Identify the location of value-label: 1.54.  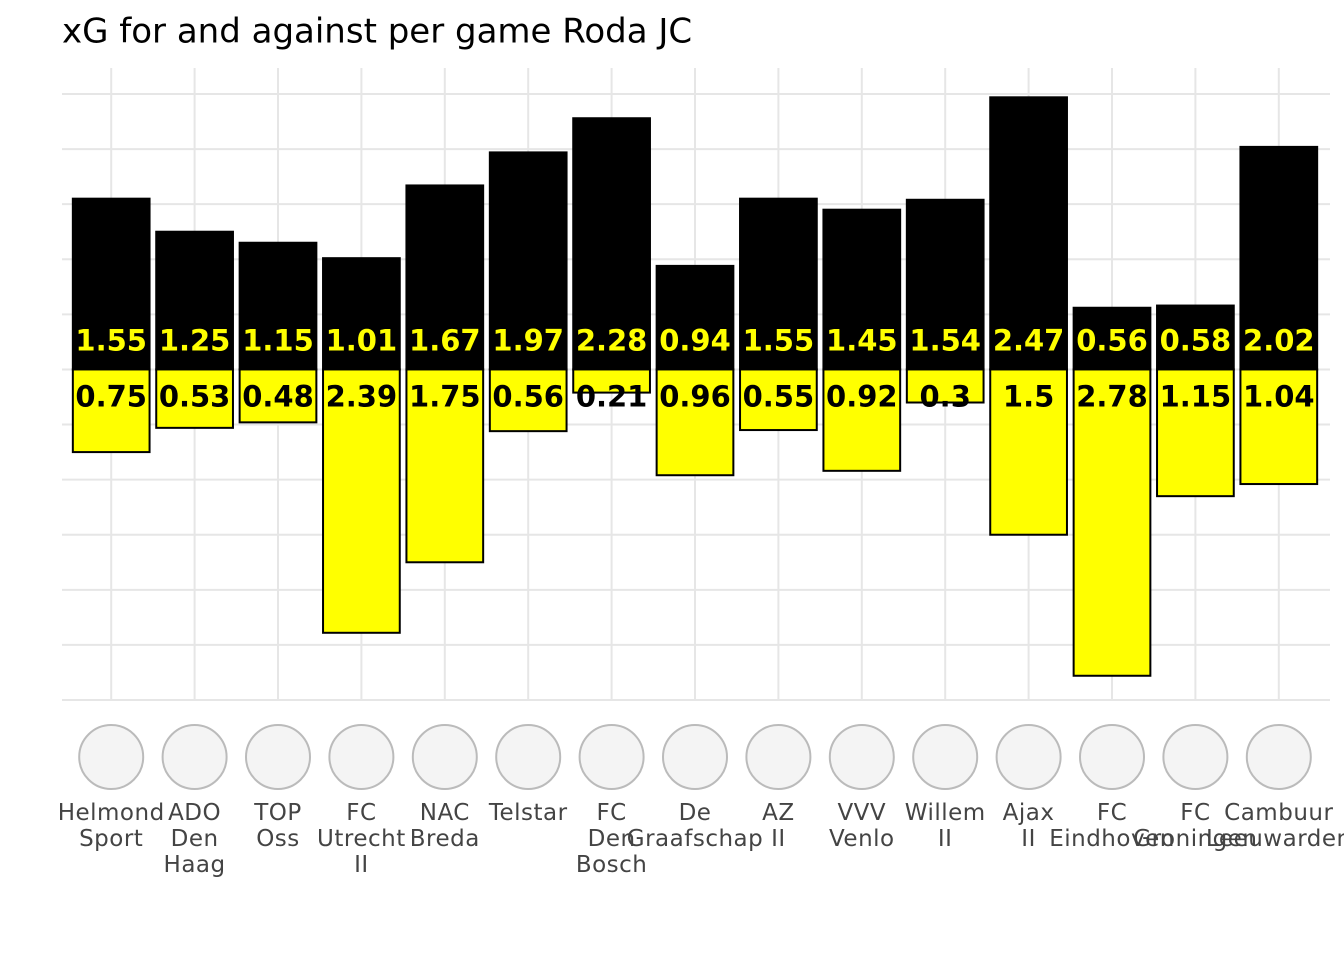
(945, 340).